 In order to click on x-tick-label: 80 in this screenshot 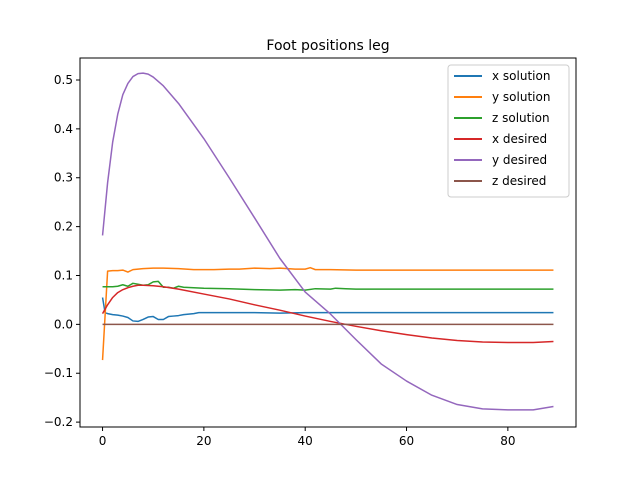, I will do `click(507, 441)`.